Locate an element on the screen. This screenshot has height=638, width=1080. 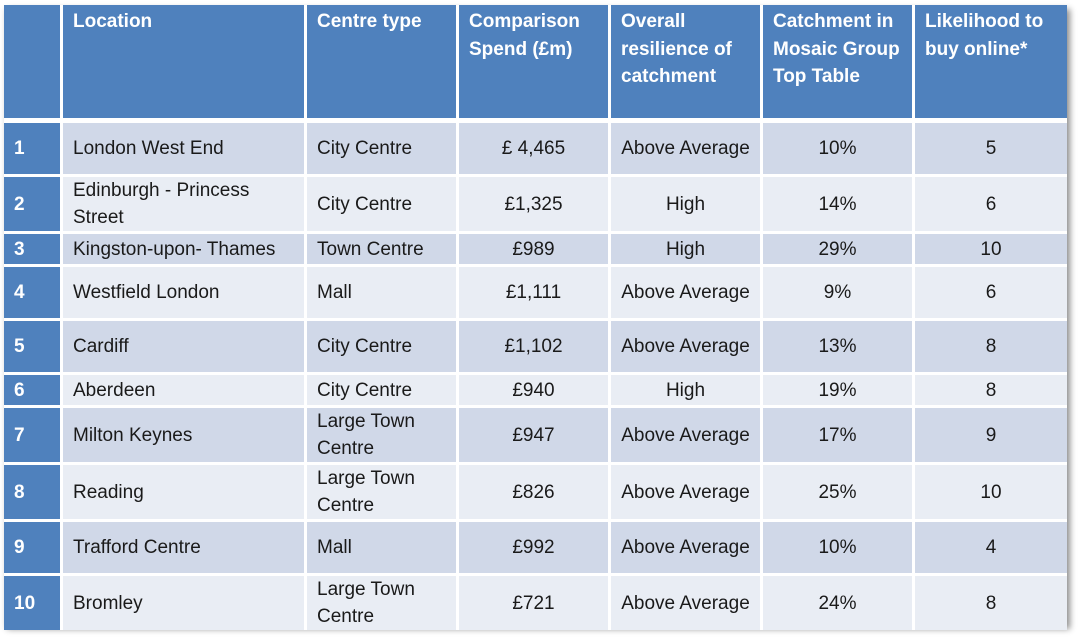
row-num: 8 is located at coordinates (33, 493).